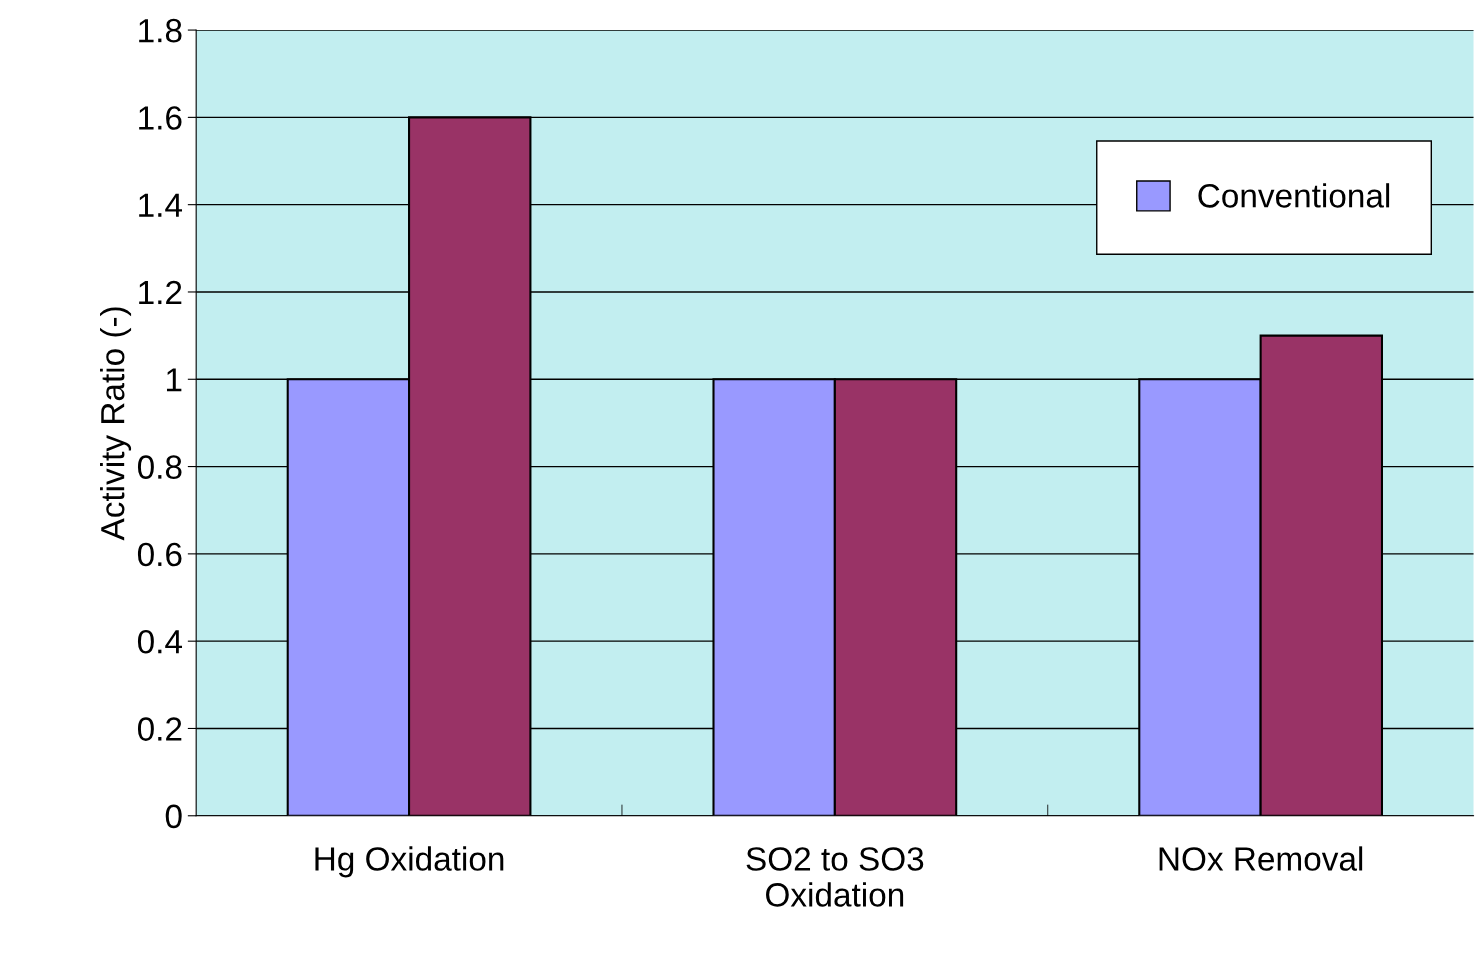  What do you see at coordinates (835, 877) in the screenshot?
I see `x-tick-label: SO2 to SO3 Oxidation` at bounding box center [835, 877].